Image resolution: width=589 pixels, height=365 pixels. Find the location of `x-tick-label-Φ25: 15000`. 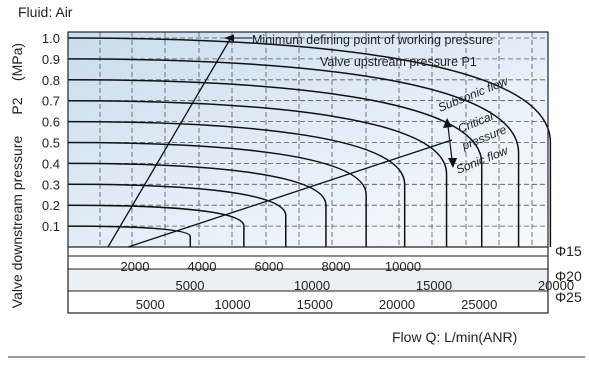

x-tick-label-Φ25: 15000 is located at coordinates (315, 304).